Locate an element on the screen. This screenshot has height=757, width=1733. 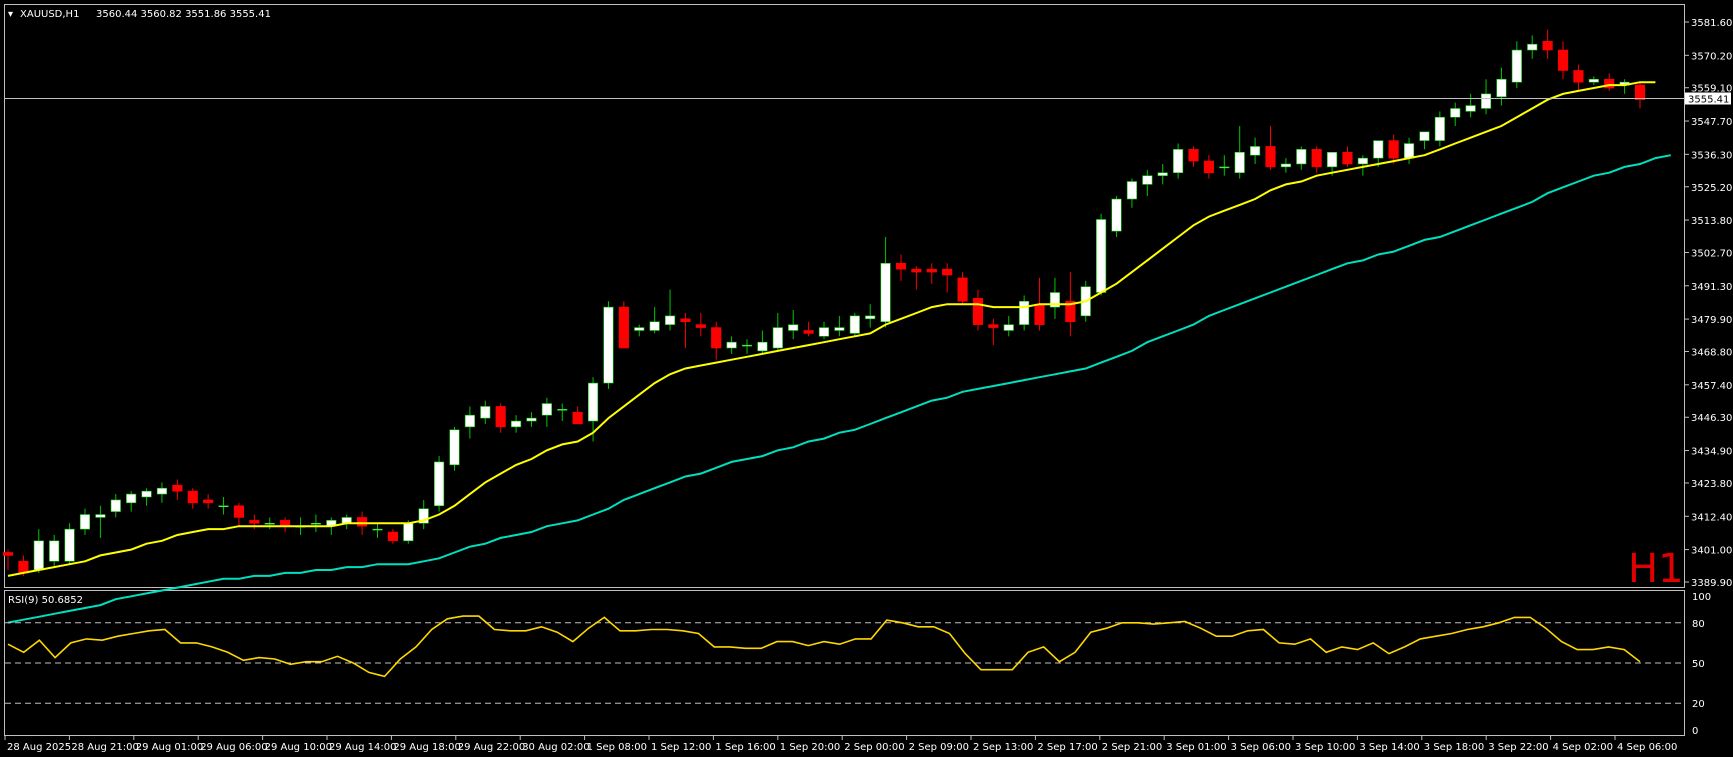
symbol-timeframe: XAUUSD,H1 is located at coordinates (49, 14).